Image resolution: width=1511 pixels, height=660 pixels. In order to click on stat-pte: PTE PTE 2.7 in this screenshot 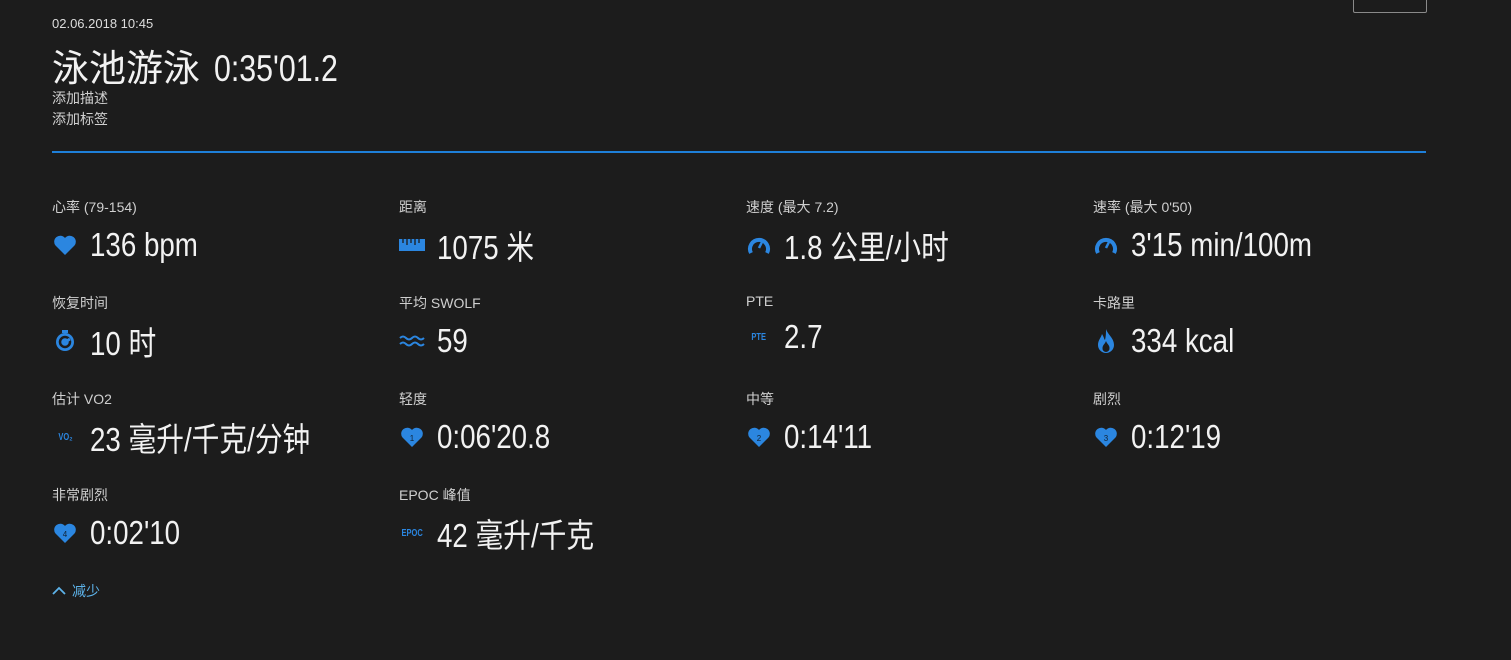, I will do `click(916, 324)`.